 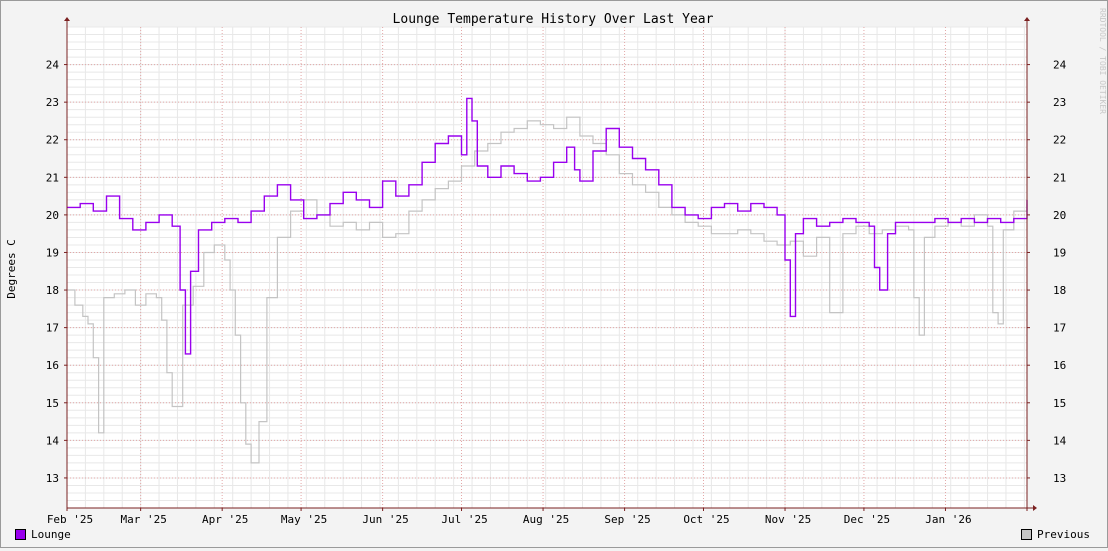 I want to click on x-tick-label: Feb '25, so click(x=70, y=519).